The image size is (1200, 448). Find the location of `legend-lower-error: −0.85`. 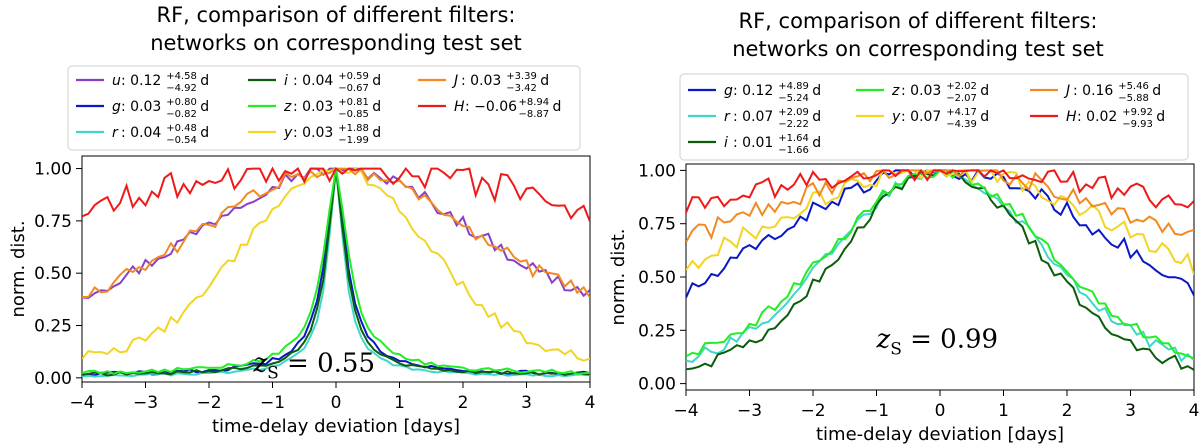

legend-lower-error: −0.85 is located at coordinates (353, 114).